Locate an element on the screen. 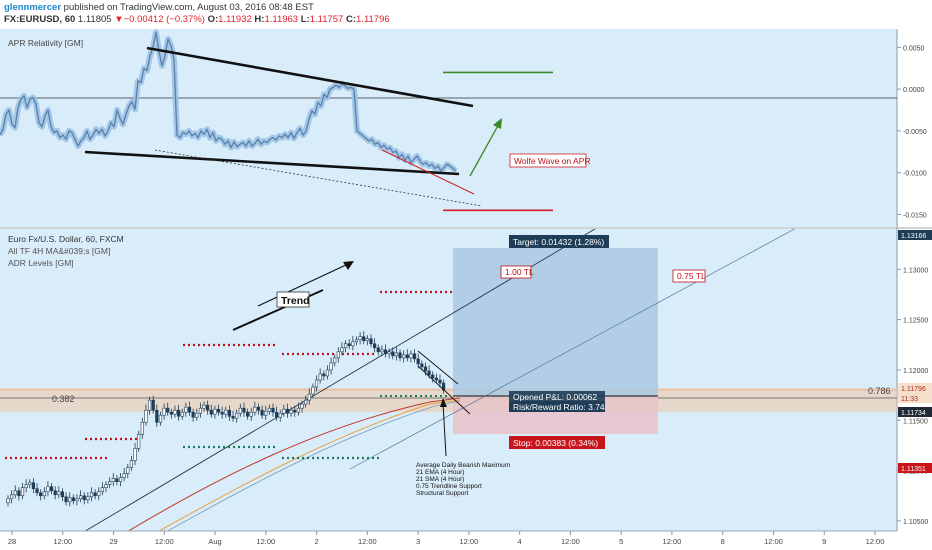  wolfe-wave-label-box is located at coordinates (548, 160).